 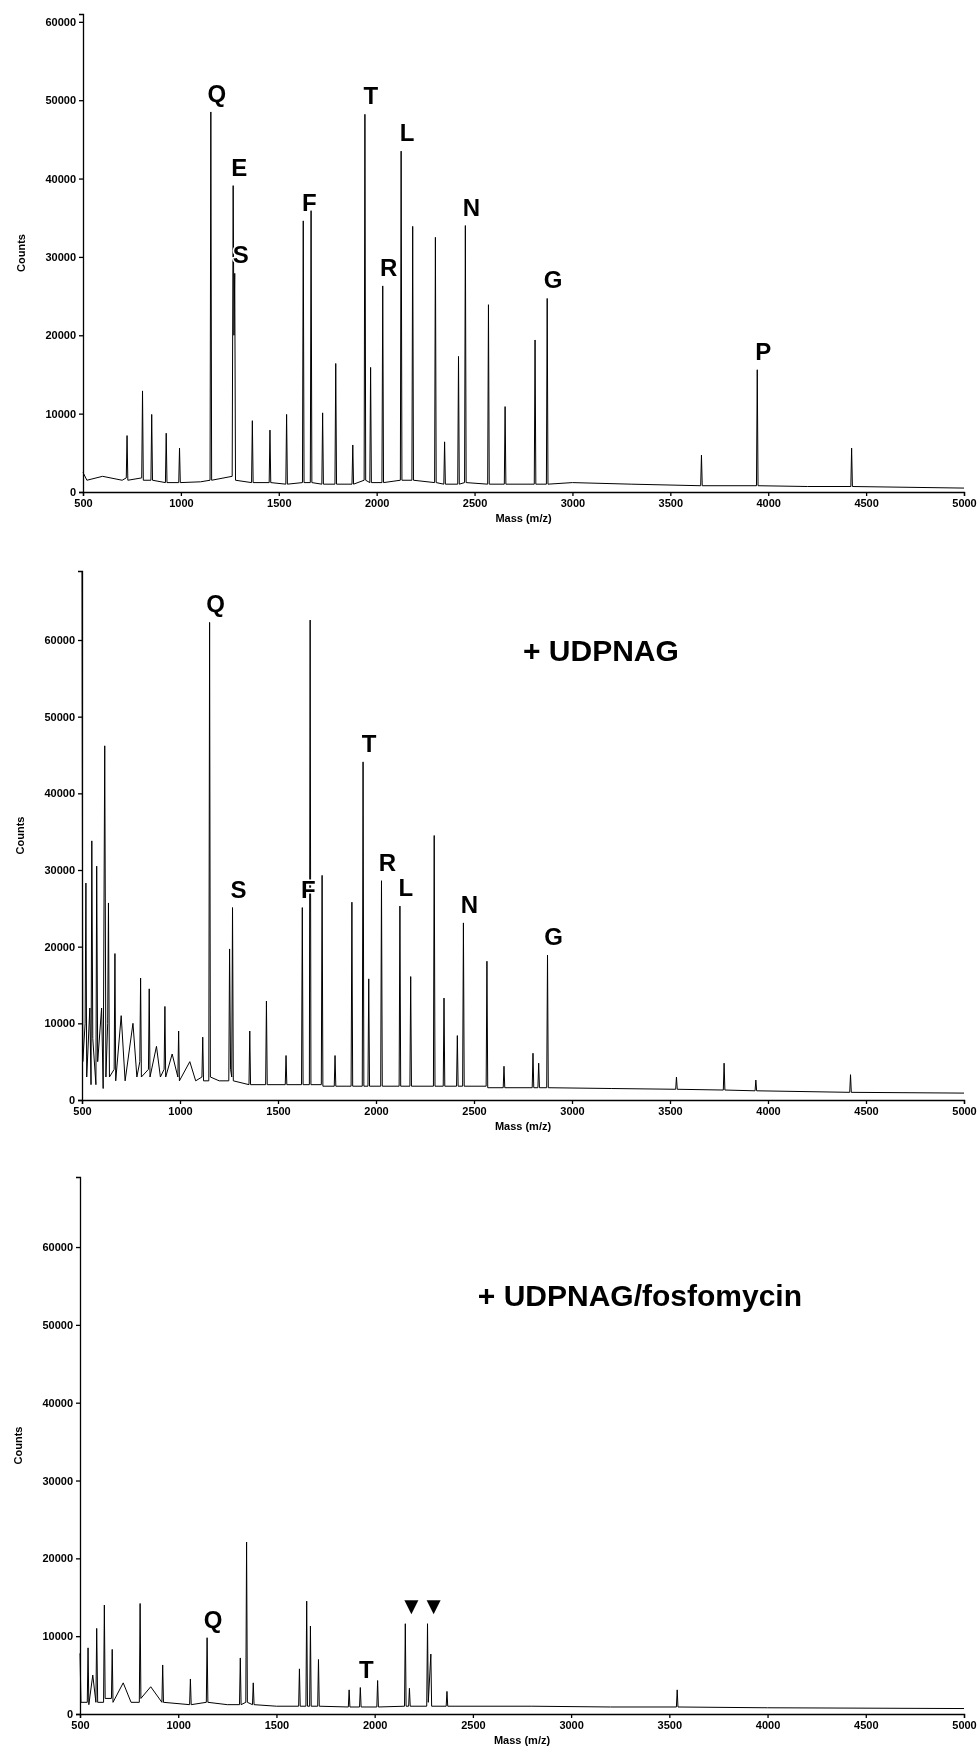 What do you see at coordinates (238, 889) in the screenshot?
I see `annotation: S` at bounding box center [238, 889].